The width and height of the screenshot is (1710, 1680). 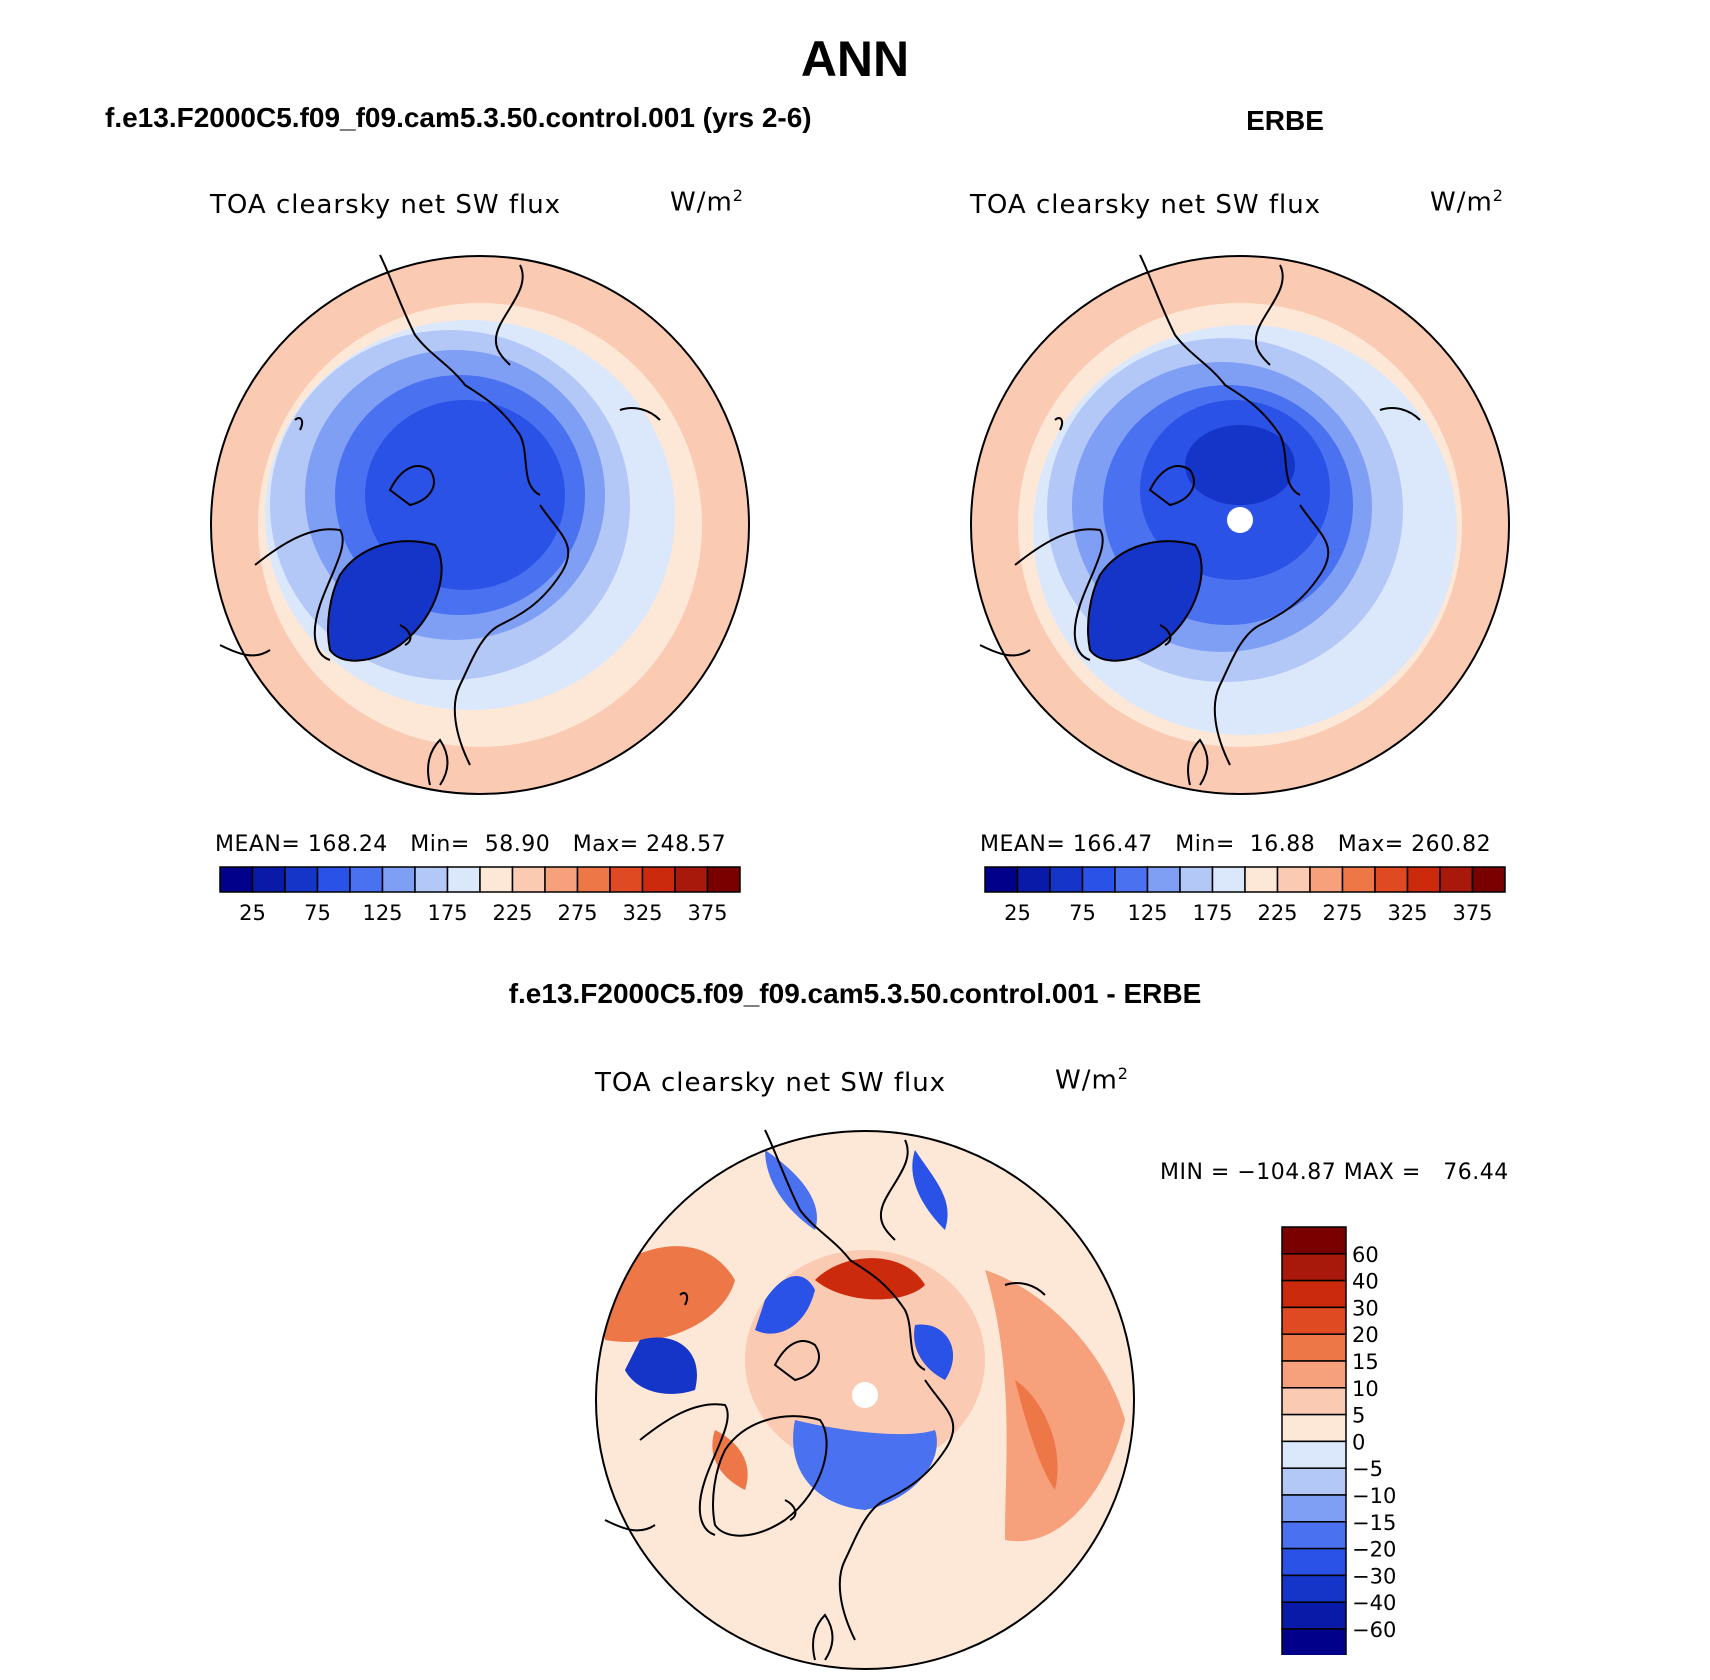 I want to click on model-coastlines, so click(x=440, y=520).